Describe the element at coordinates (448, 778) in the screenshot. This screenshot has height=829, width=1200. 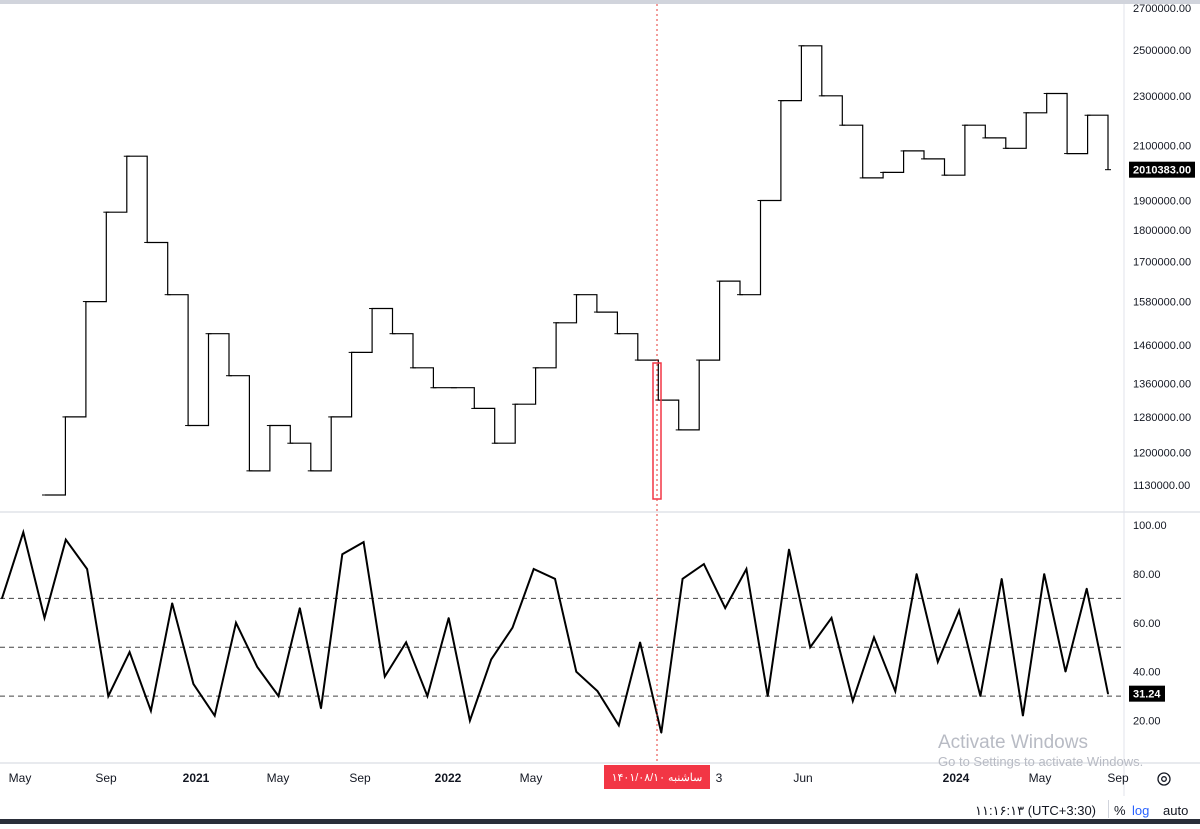
I see `time-axis-label: 2022` at that location.